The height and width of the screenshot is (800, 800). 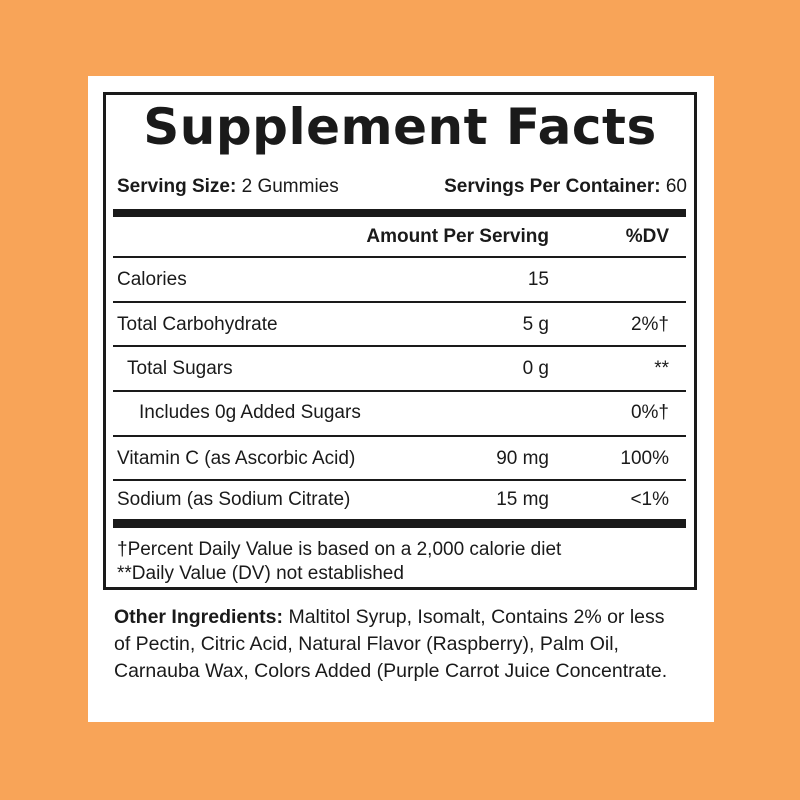 I want to click on row: Sodium (as Sodium Citrate) 15 mg <1%, so click(x=393, y=501).